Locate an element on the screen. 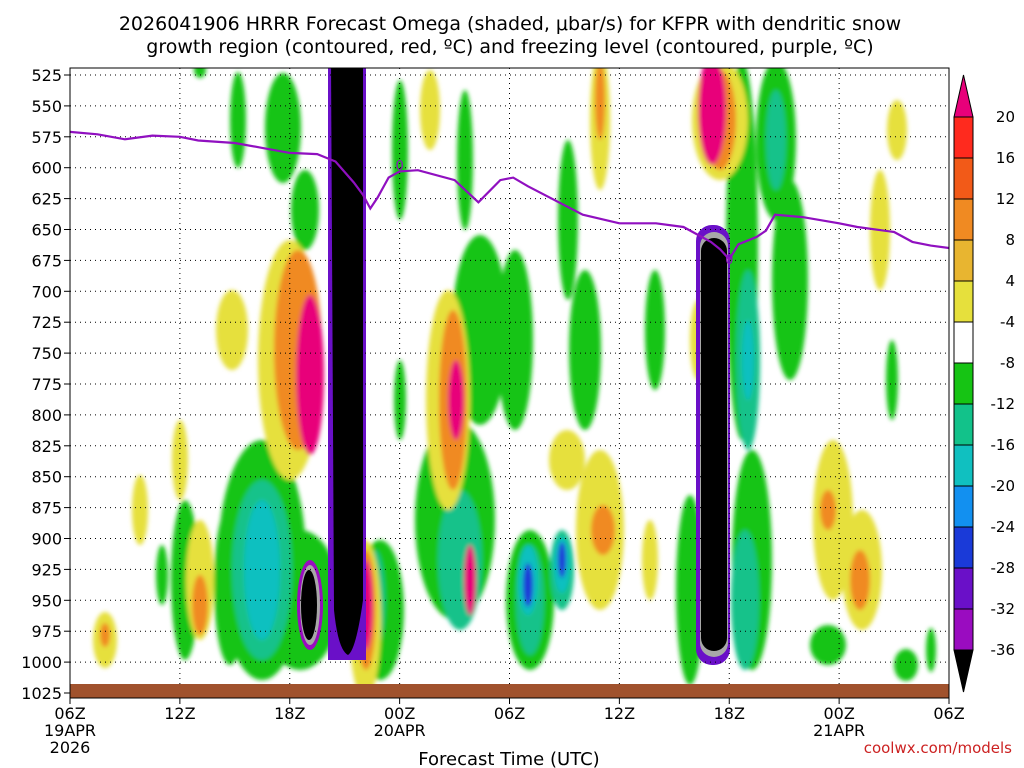  colorbar-label: -4 is located at coordinates (1007, 322).